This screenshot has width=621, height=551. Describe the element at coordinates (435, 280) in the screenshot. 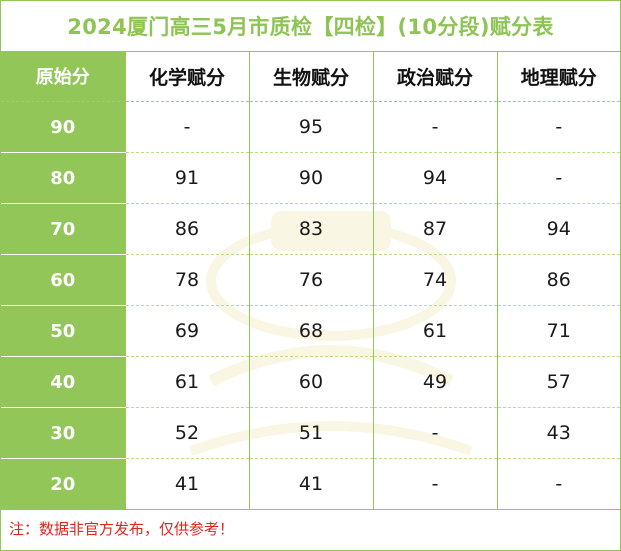

I see `politics-cell: 74` at that location.